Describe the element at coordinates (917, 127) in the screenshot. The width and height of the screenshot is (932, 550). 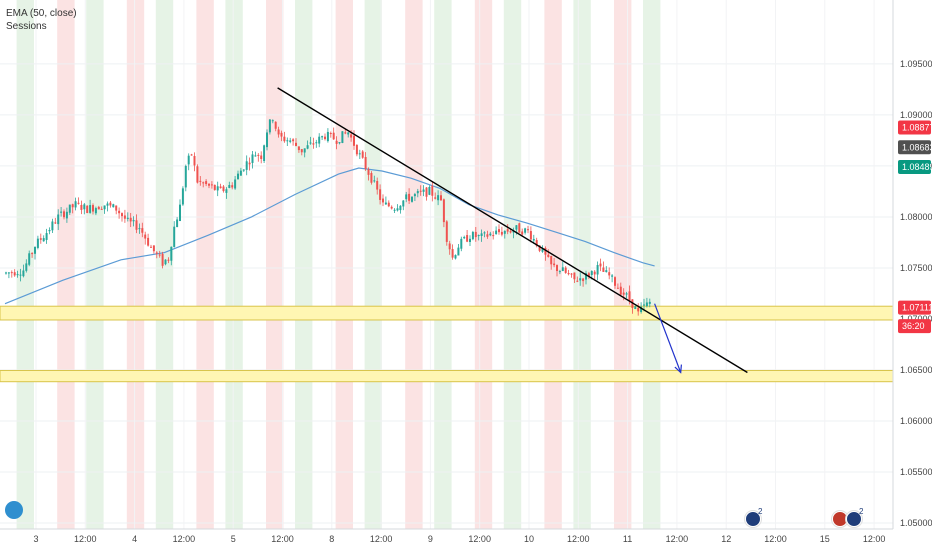
I see `price-badge-label: 1.08877` at that location.